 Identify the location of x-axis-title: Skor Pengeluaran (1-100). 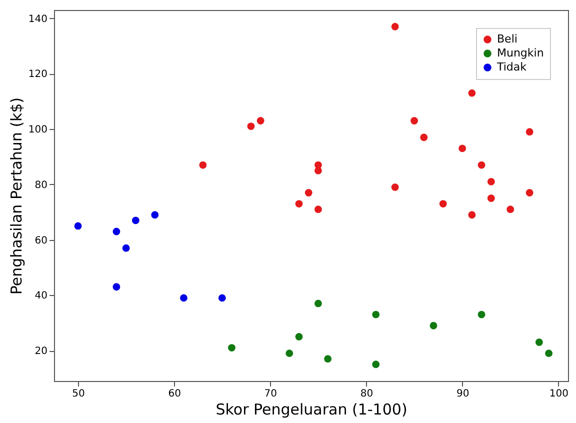
(312, 409).